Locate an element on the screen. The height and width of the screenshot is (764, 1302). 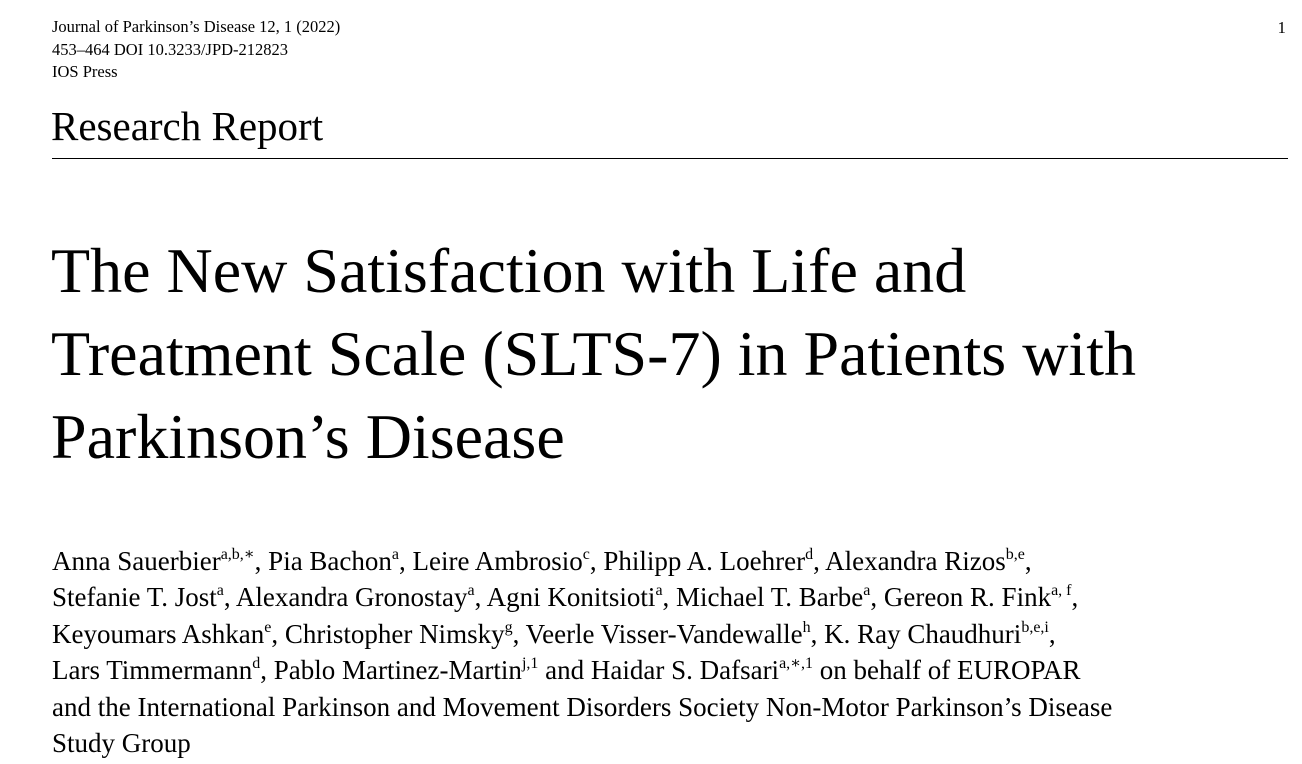
author-name: Gereon R. Fink is located at coordinates (967, 597).